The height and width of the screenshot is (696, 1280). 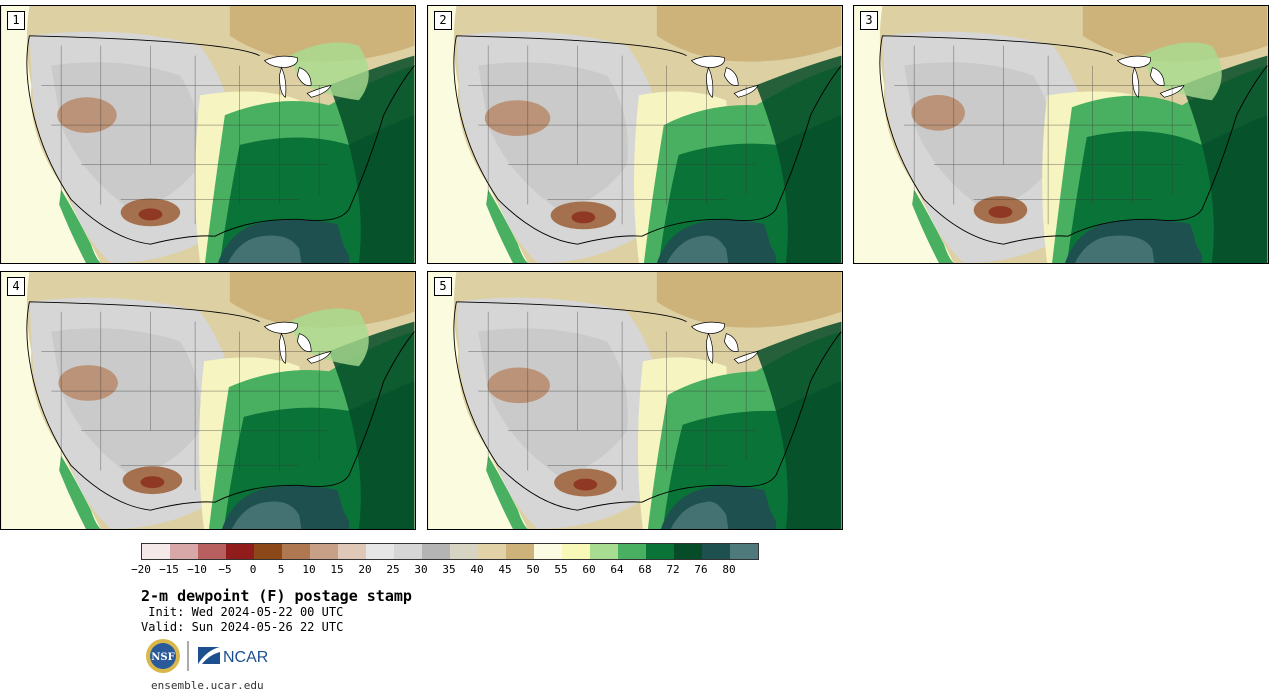 What do you see at coordinates (225, 569) in the screenshot?
I see `colorbar-tick: −5` at bounding box center [225, 569].